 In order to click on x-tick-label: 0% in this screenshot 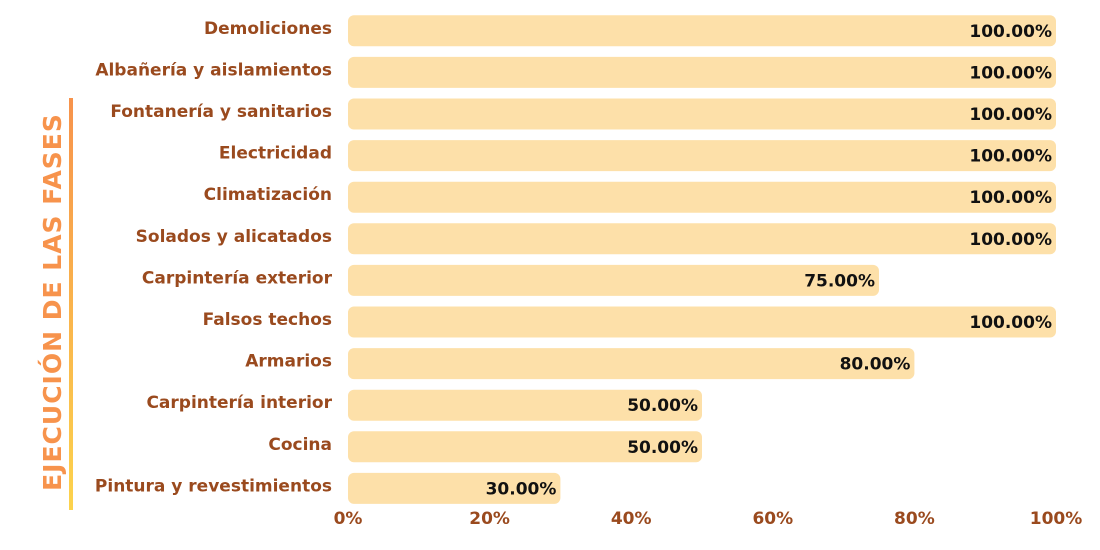, I will do `click(348, 519)`.